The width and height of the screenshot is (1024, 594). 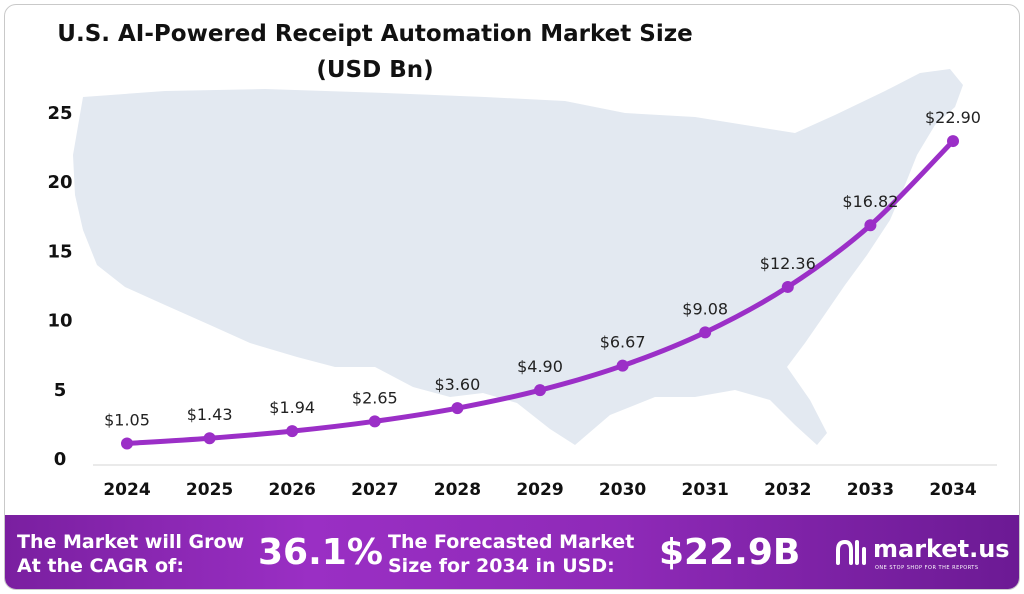 I want to click on brand-name: market.us, so click(x=941, y=549).